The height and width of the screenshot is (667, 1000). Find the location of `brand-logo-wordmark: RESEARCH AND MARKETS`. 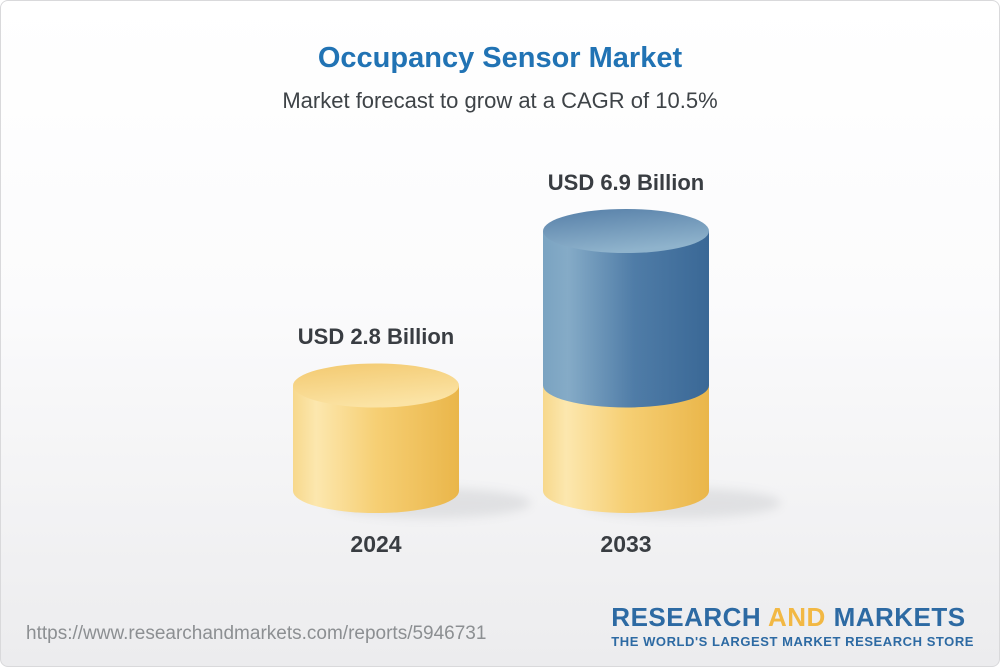

brand-logo-wordmark: RESEARCH AND MARKETS is located at coordinates (792, 617).